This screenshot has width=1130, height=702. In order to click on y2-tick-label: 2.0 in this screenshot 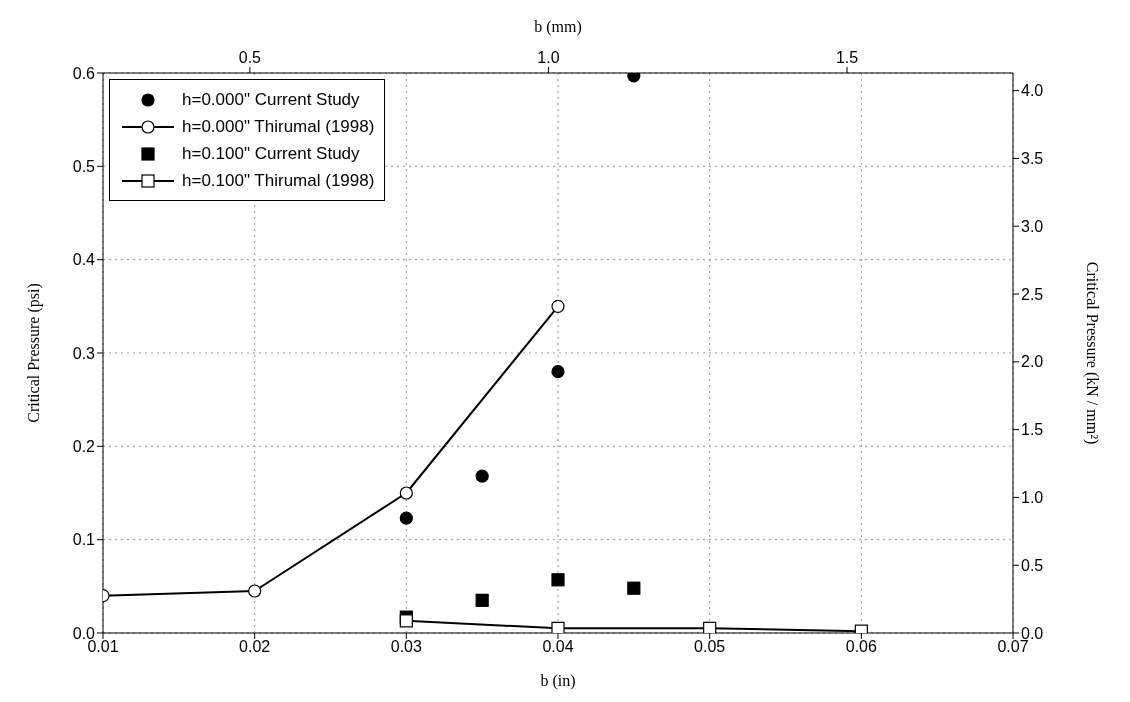, I will do `click(1032, 362)`.